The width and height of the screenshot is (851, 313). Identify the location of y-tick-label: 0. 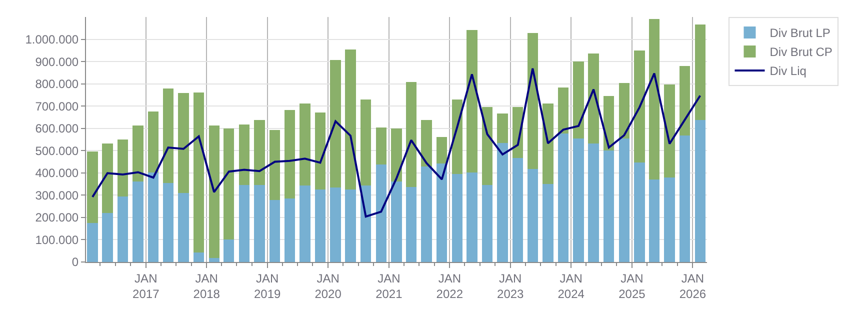
(75, 262).